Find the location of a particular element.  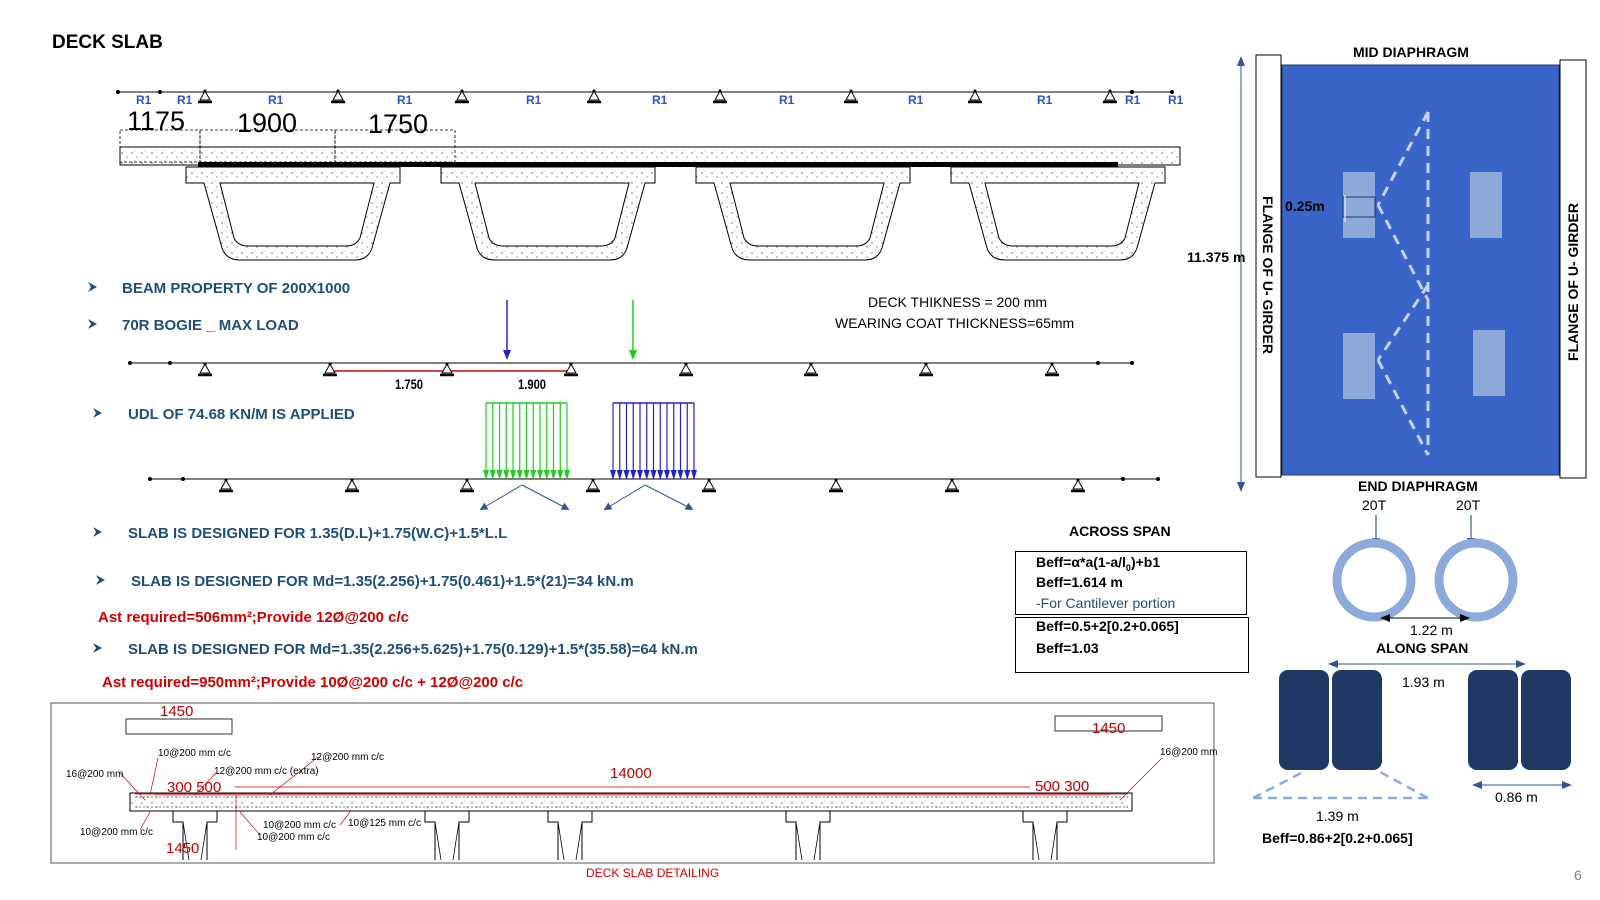

detail-300-500: 300 500 is located at coordinates (194, 787).